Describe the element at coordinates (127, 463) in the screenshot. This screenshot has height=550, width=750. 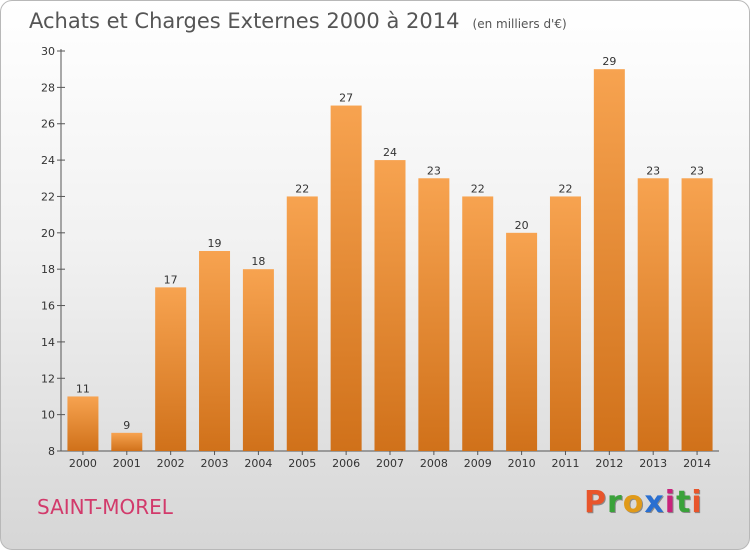
I see `x-tick-label: 2001` at that location.